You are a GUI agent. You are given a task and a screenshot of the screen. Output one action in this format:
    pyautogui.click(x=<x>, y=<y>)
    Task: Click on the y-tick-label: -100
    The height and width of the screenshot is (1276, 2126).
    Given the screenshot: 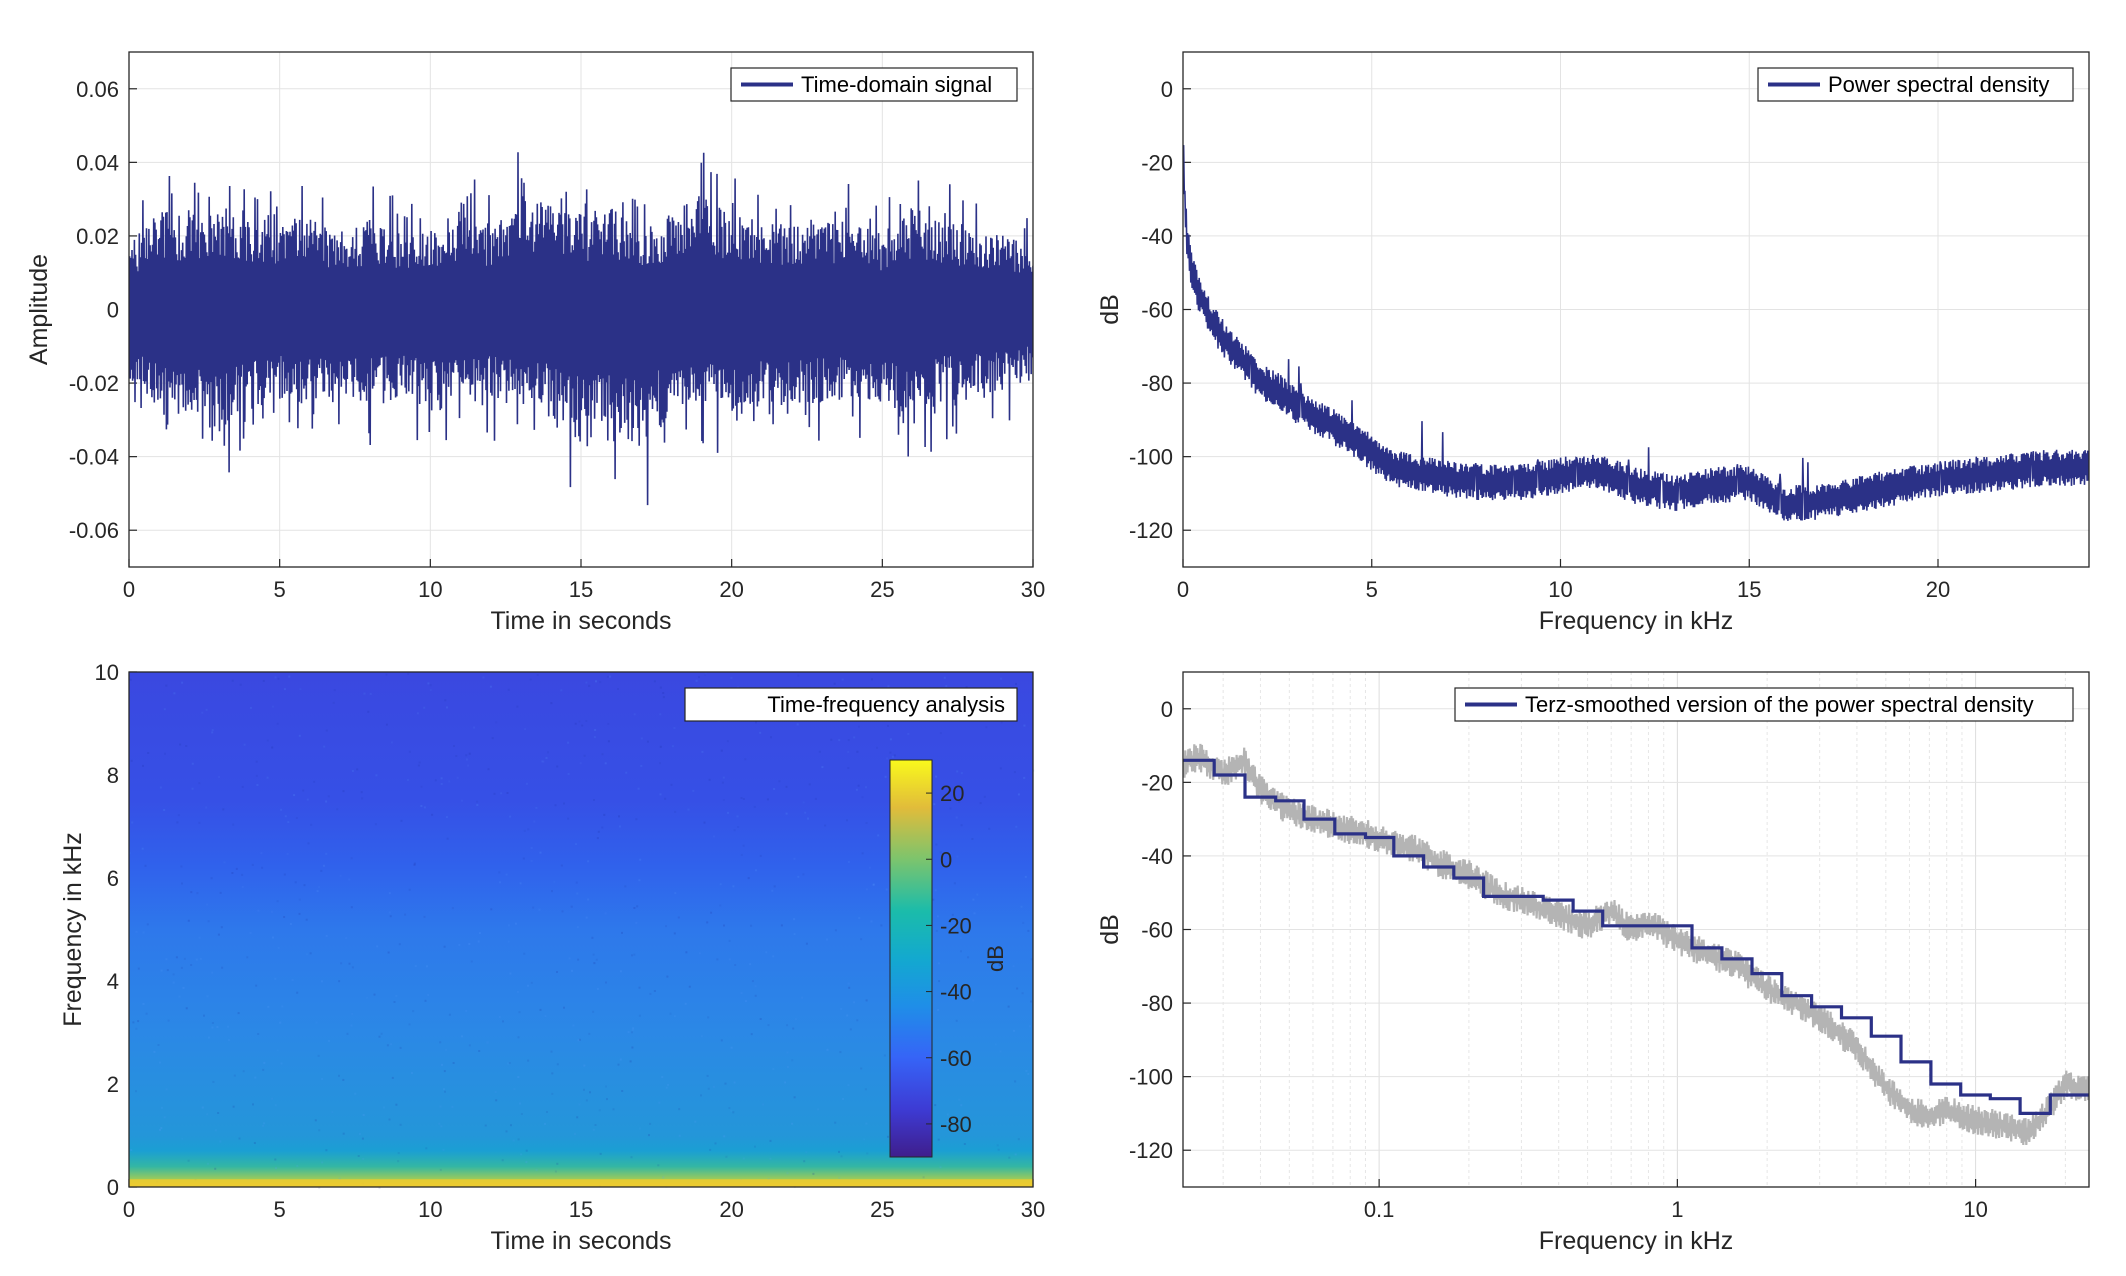 What is the action you would take?
    pyautogui.click(x=1151, y=1077)
    